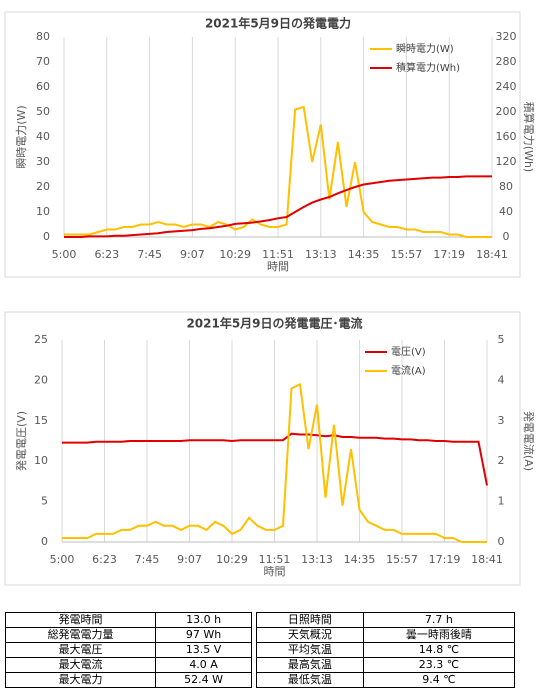 This screenshot has height=695, width=544. Describe the element at coordinates (501, 420) in the screenshot. I see `y2-tick-label: 3` at that location.